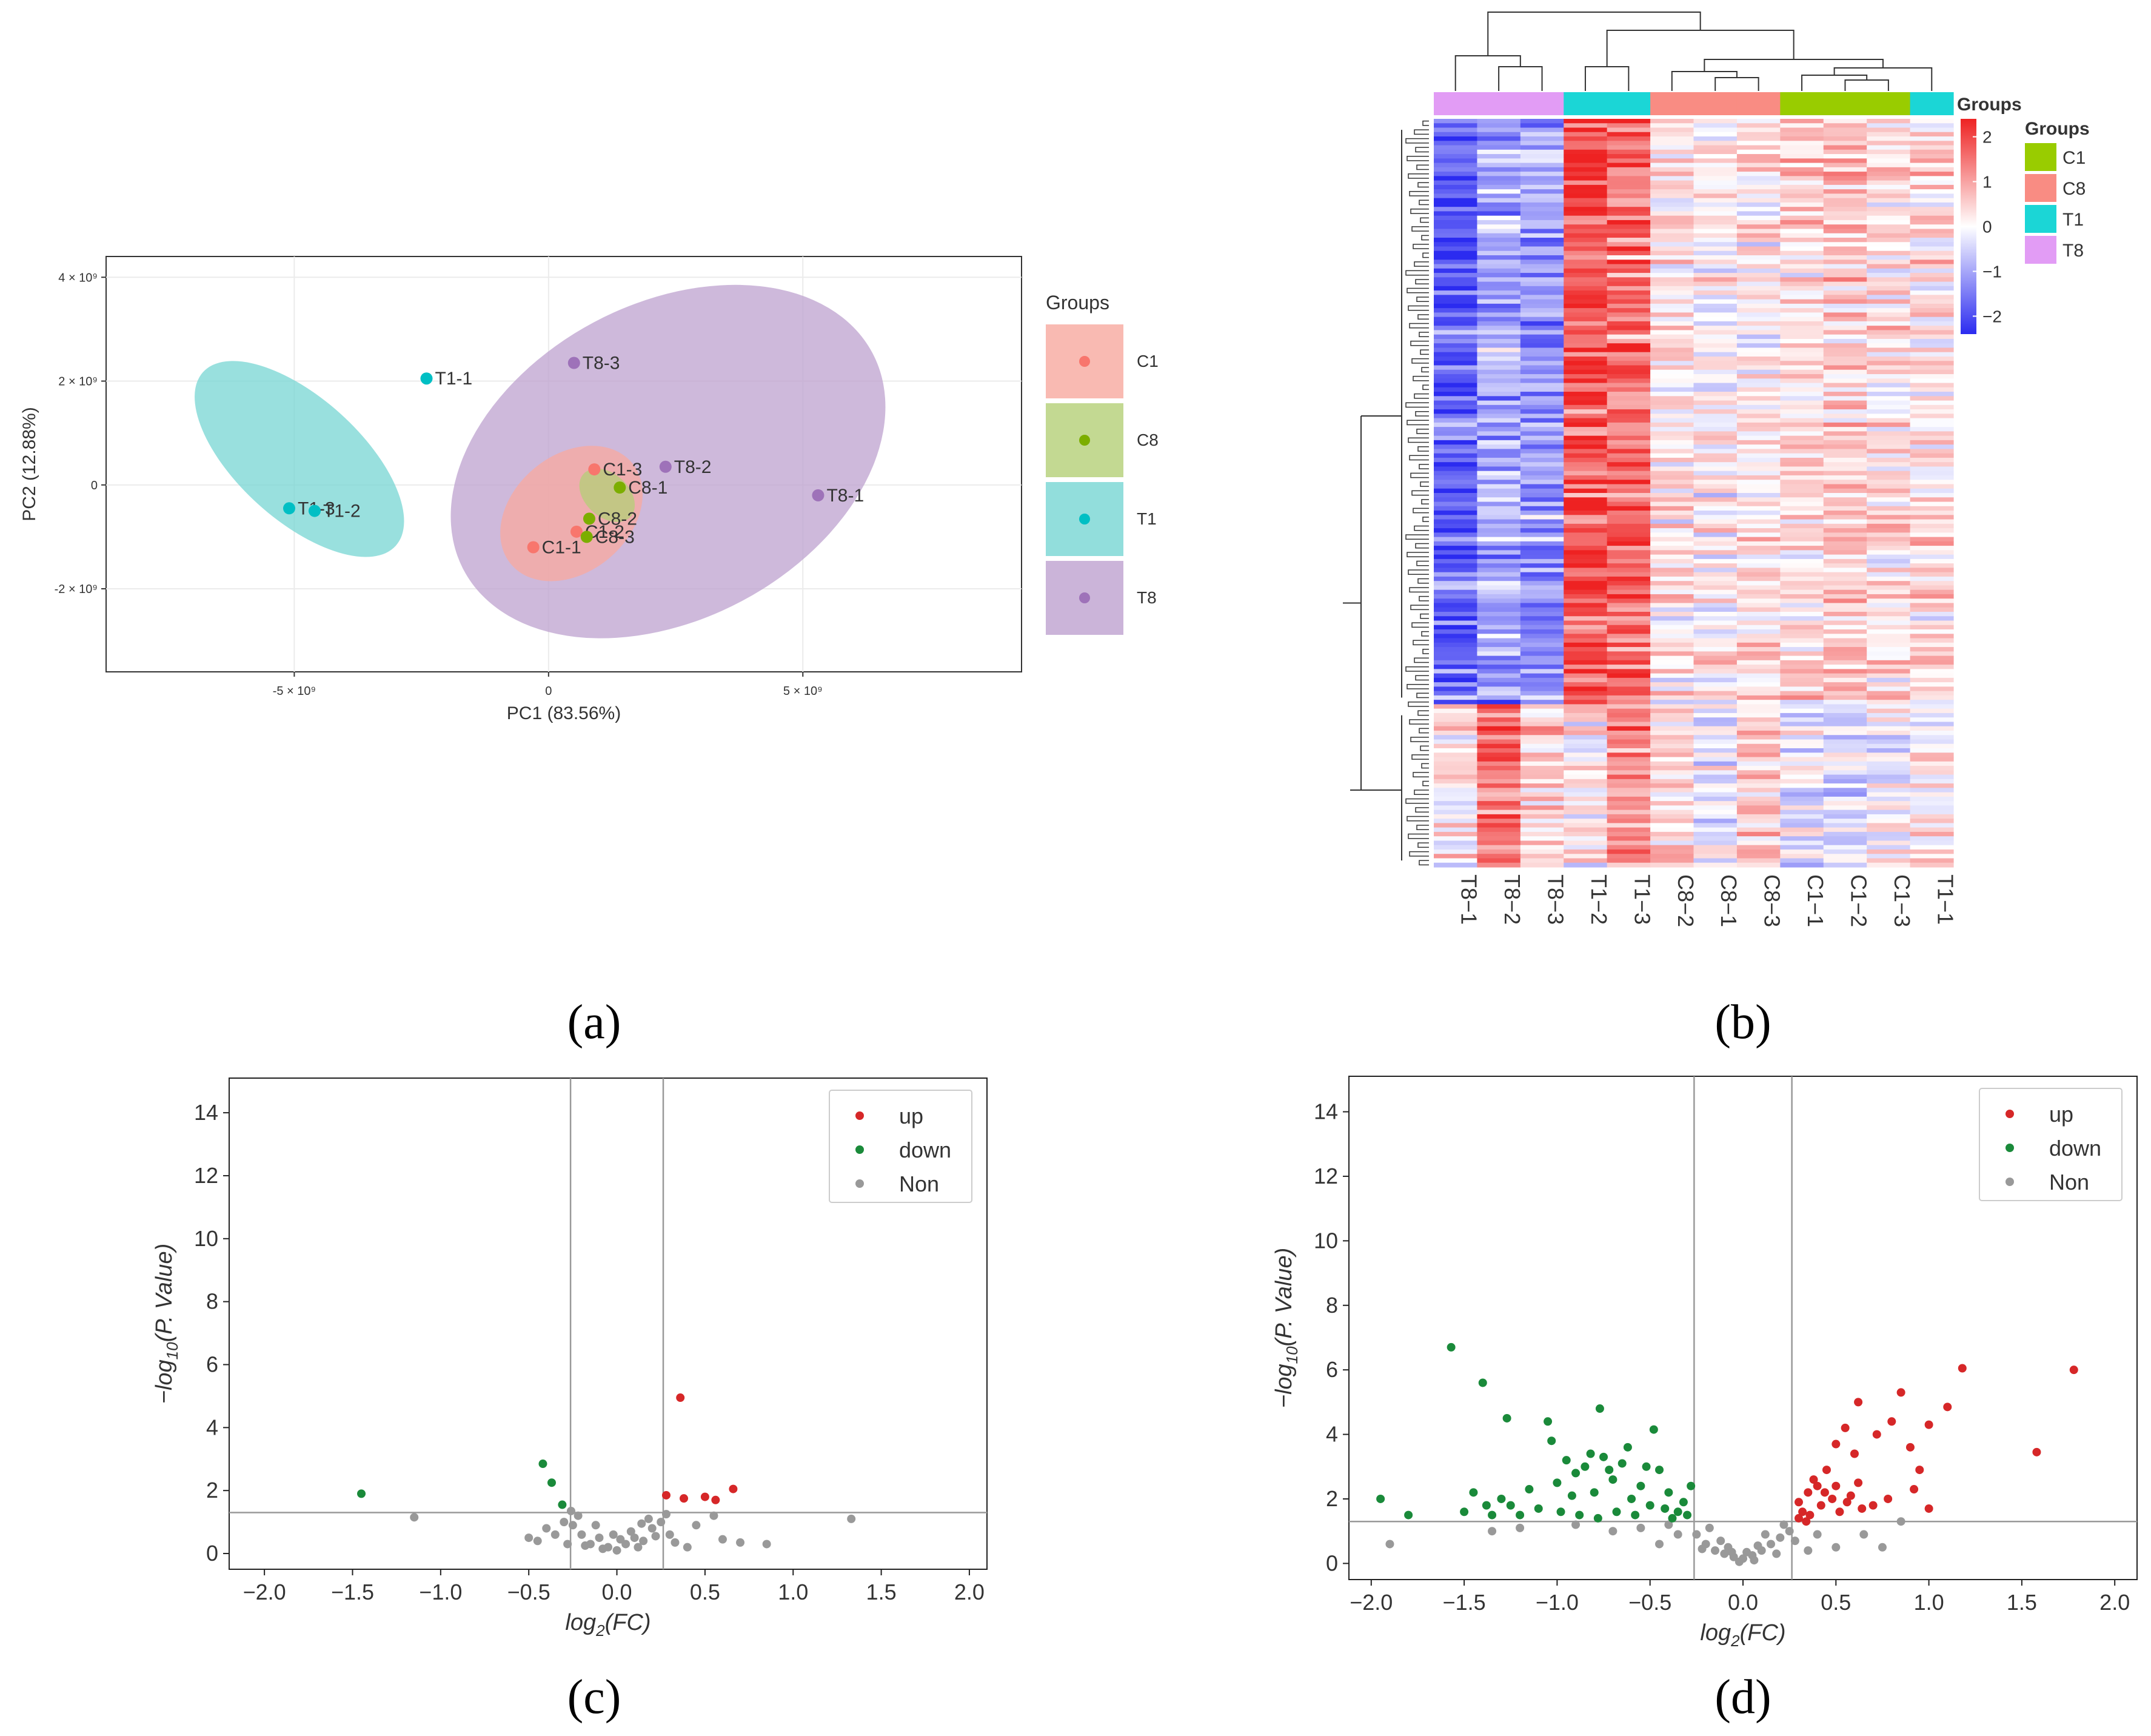 The image size is (2151, 1736). Describe the element at coordinates (2040, 250) in the screenshot. I see `group-legend-key-T8` at that location.